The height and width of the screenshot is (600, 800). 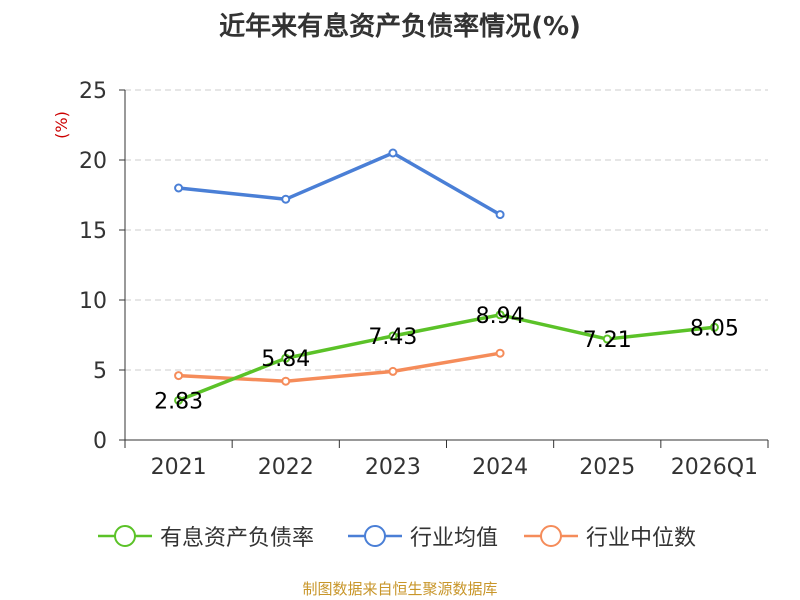 What do you see at coordinates (93, 231) in the screenshot?
I see `y-tick-label: 15` at bounding box center [93, 231].